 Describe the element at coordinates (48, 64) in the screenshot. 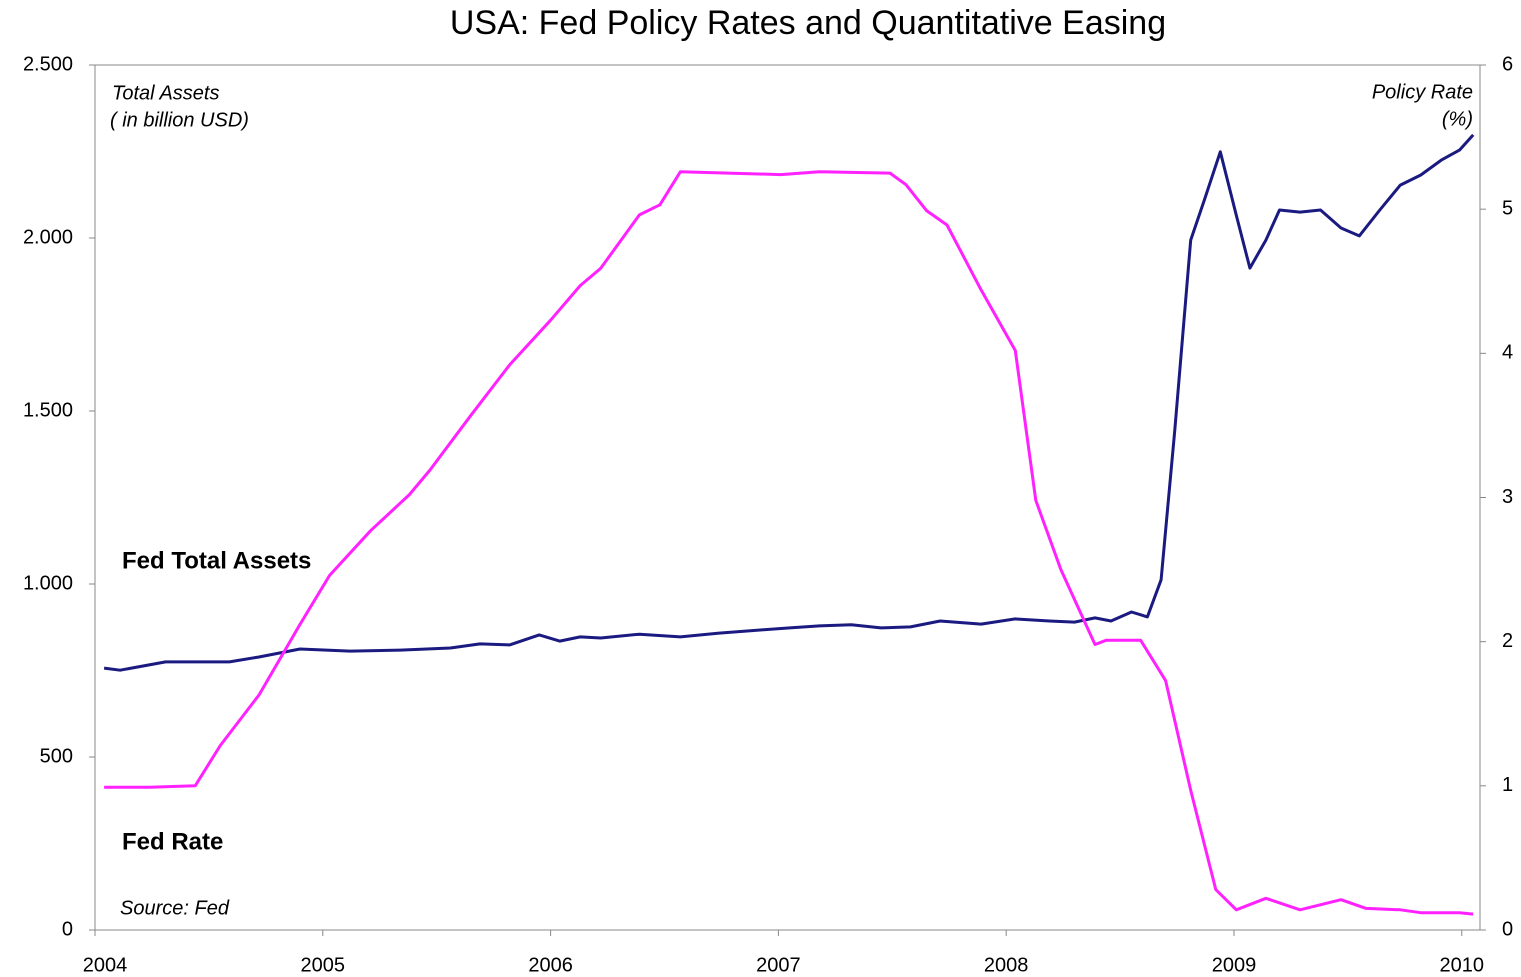

I see `y-tick-label: 2.500` at that location.